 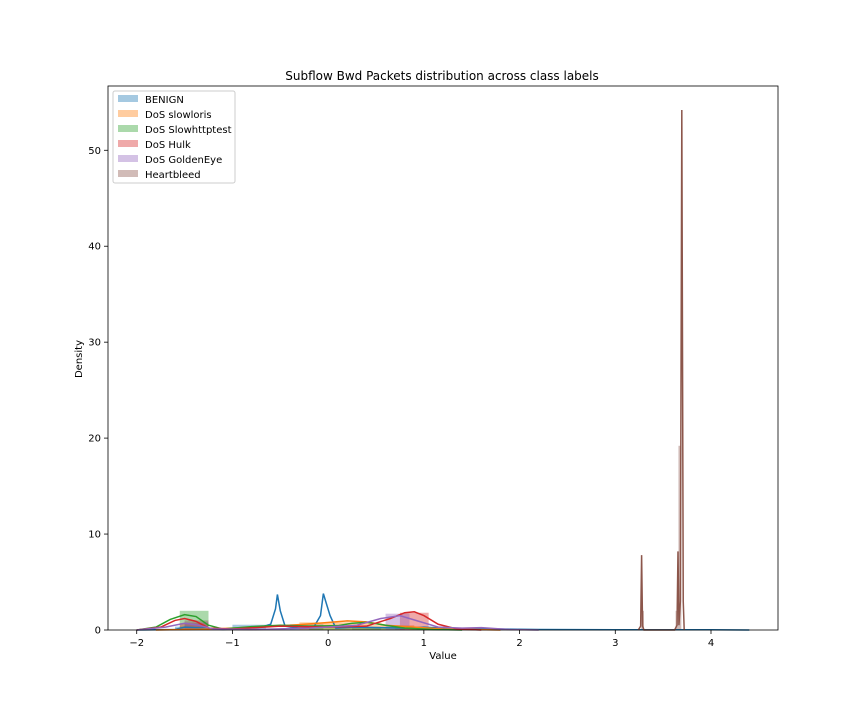 I want to click on x-tick-label: −2, so click(x=136, y=643).